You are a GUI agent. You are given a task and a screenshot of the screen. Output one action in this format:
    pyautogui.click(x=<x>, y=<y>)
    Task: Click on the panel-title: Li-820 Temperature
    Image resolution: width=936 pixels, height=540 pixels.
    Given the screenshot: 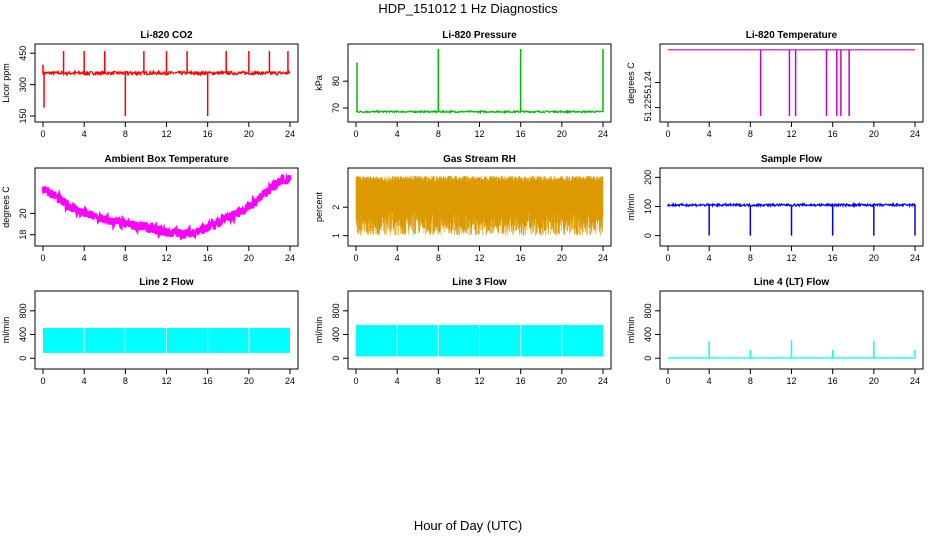 What is the action you would take?
    pyautogui.click(x=792, y=35)
    